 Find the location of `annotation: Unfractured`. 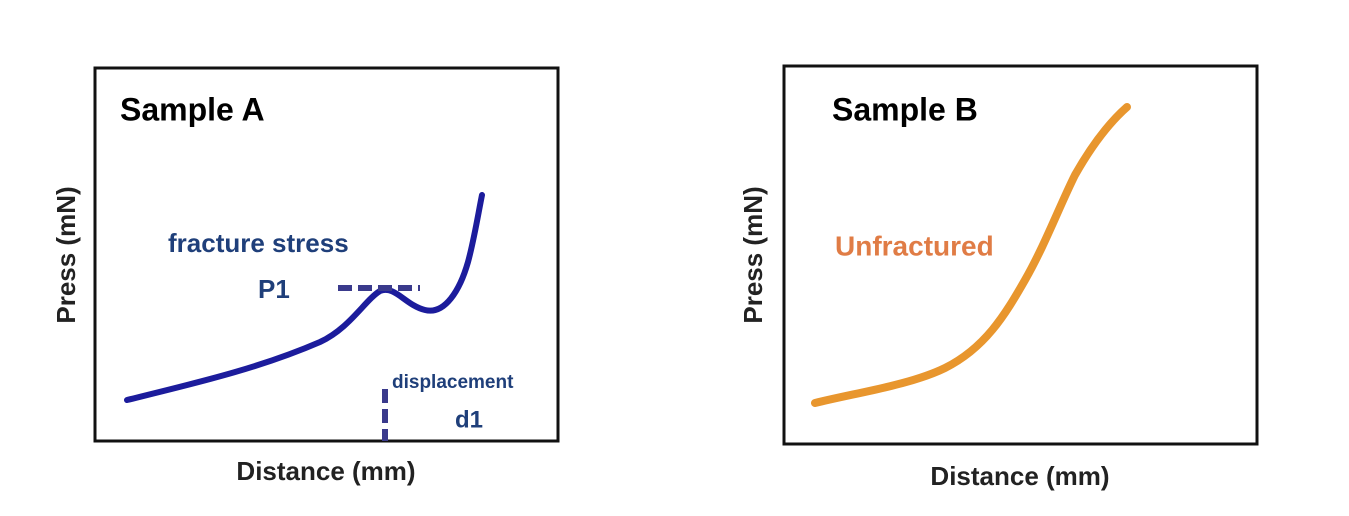

annotation: Unfractured is located at coordinates (914, 245).